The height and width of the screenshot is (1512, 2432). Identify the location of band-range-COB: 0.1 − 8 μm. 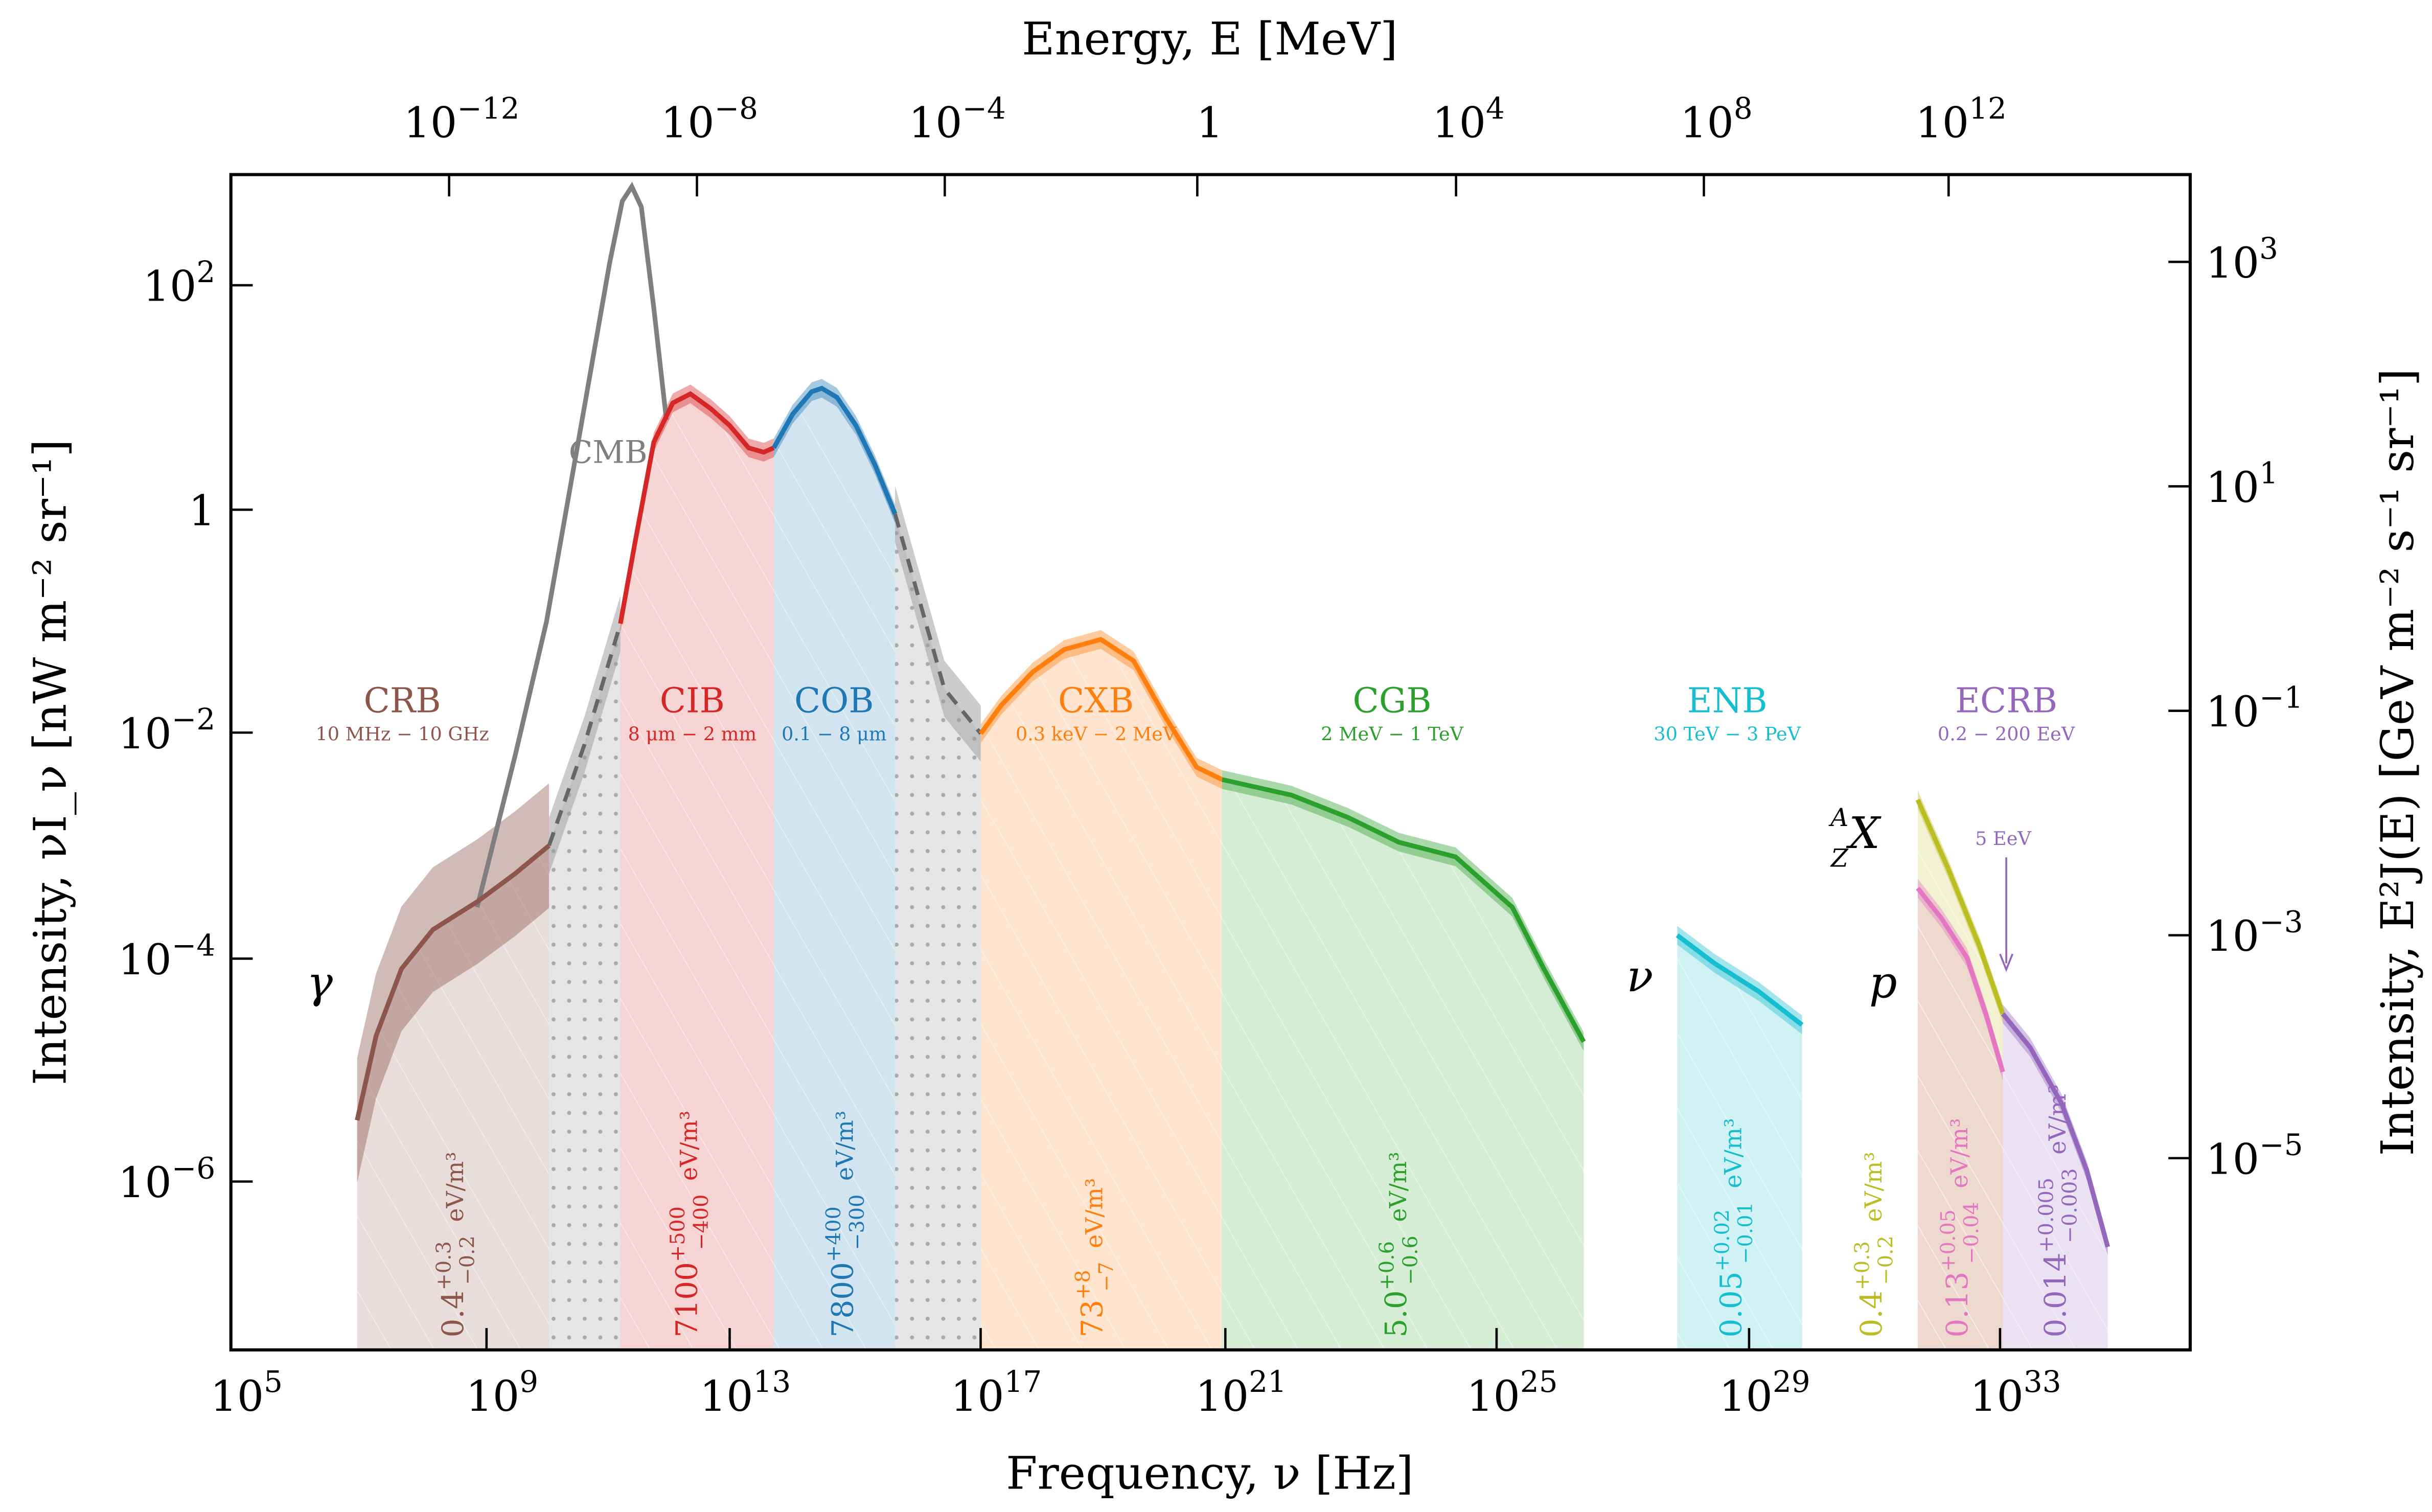
(834, 734).